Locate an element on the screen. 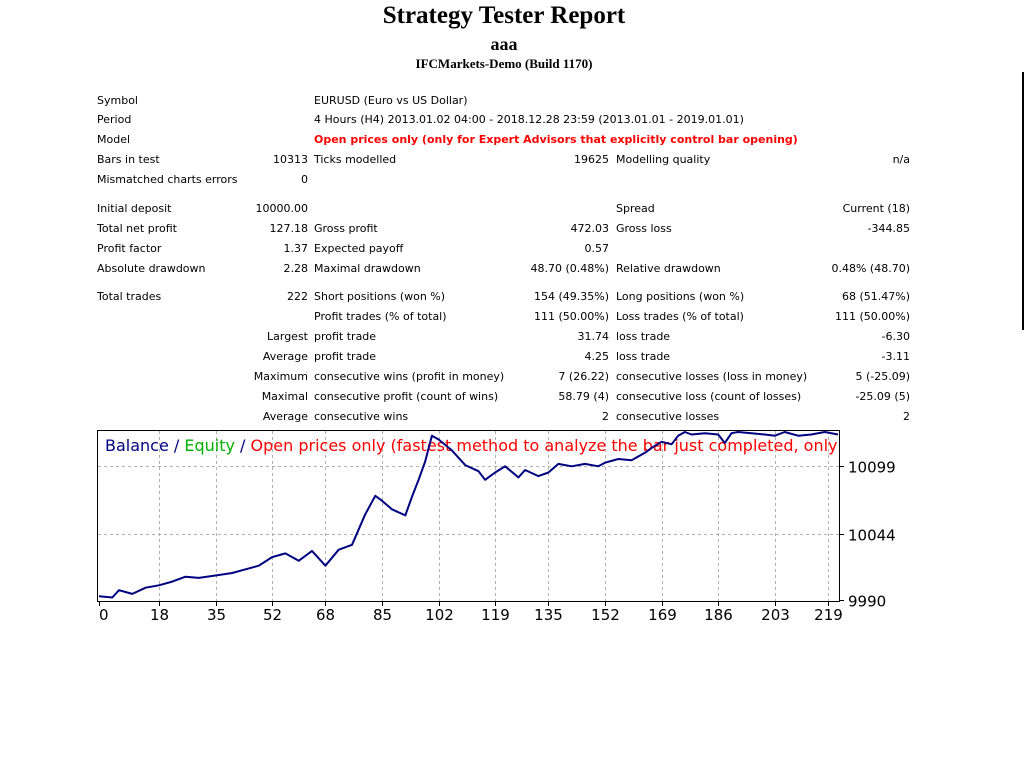  average-cons-label: Average is located at coordinates (285, 416).